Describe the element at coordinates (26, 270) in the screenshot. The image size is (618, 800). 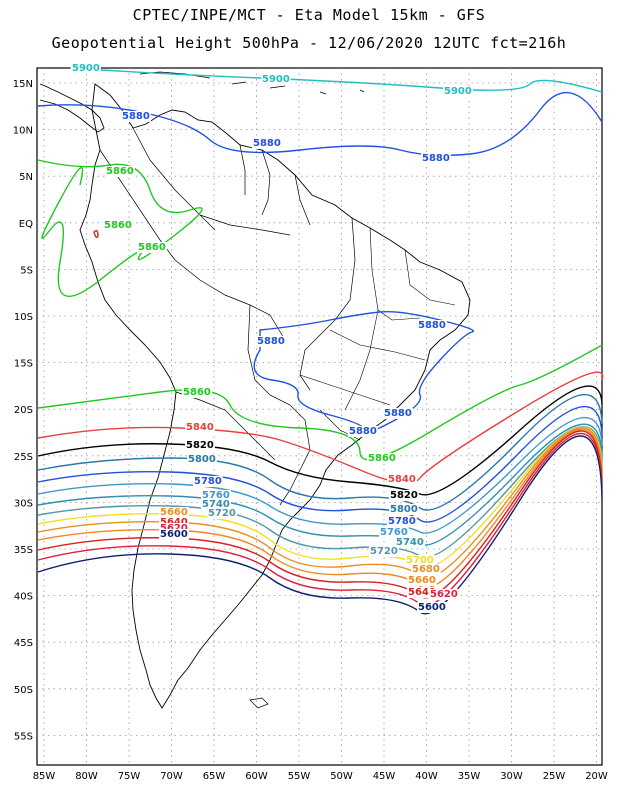
I see `lat-label: 5S` at that location.